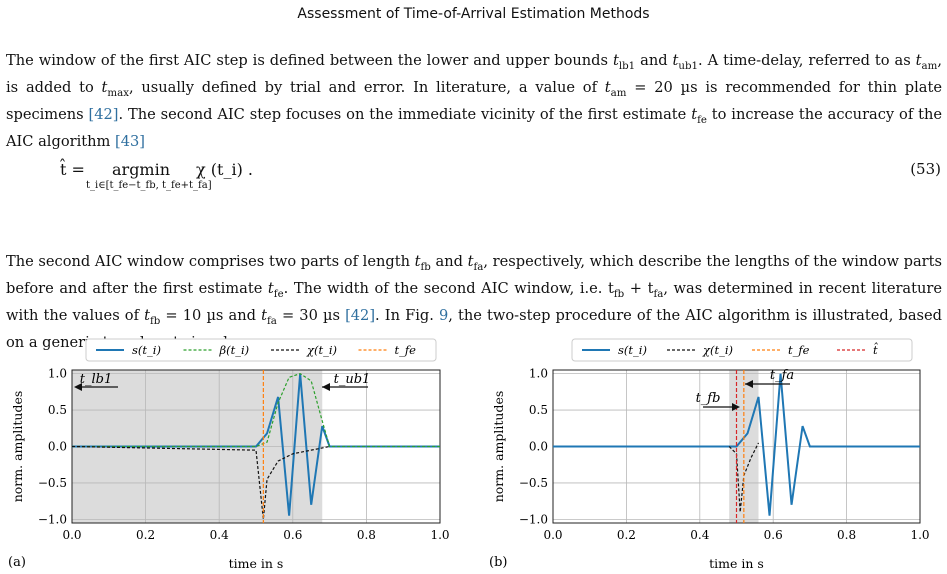 The image size is (947, 574). What do you see at coordinates (141, 169) in the screenshot?
I see `equation-operator: argmin` at bounding box center [141, 169].